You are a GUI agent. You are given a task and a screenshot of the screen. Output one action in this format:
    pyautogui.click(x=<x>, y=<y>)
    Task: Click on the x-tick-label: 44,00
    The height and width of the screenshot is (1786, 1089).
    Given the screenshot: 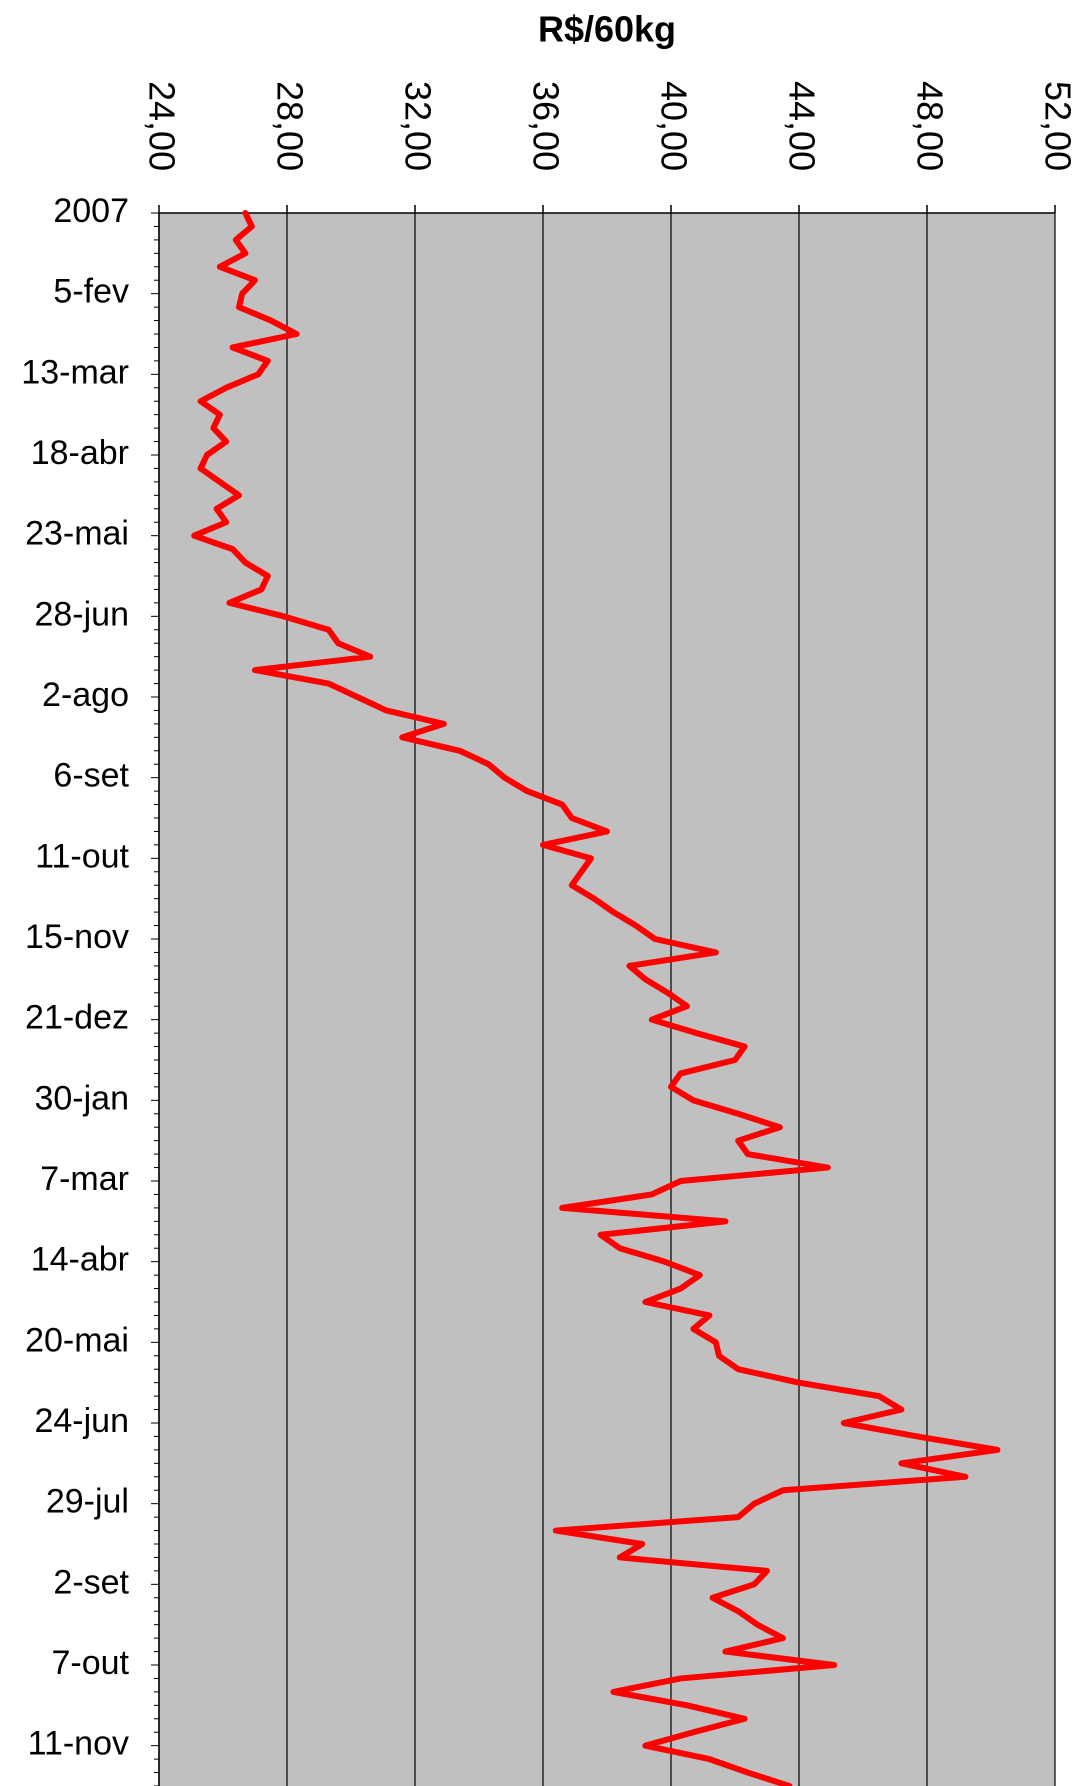 What is the action you would take?
    pyautogui.click(x=801, y=126)
    